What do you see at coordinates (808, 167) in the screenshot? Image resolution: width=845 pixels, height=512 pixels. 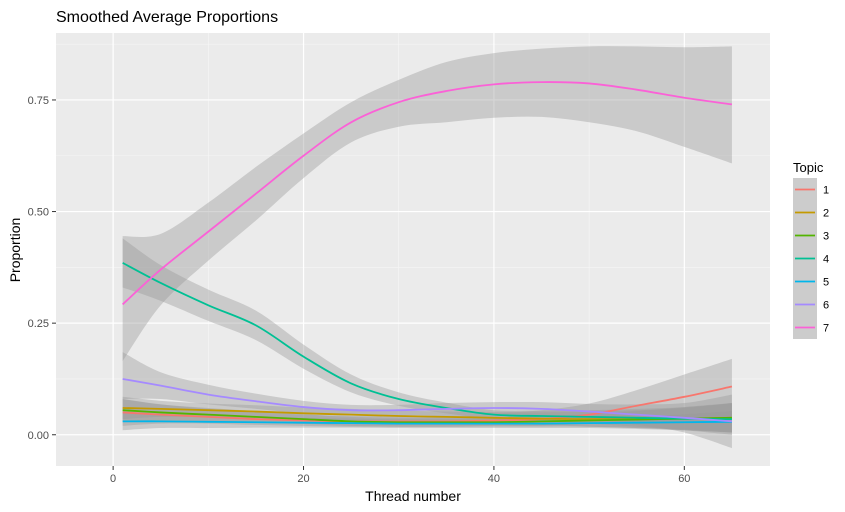 I see `legend-title: Topic` at bounding box center [808, 167].